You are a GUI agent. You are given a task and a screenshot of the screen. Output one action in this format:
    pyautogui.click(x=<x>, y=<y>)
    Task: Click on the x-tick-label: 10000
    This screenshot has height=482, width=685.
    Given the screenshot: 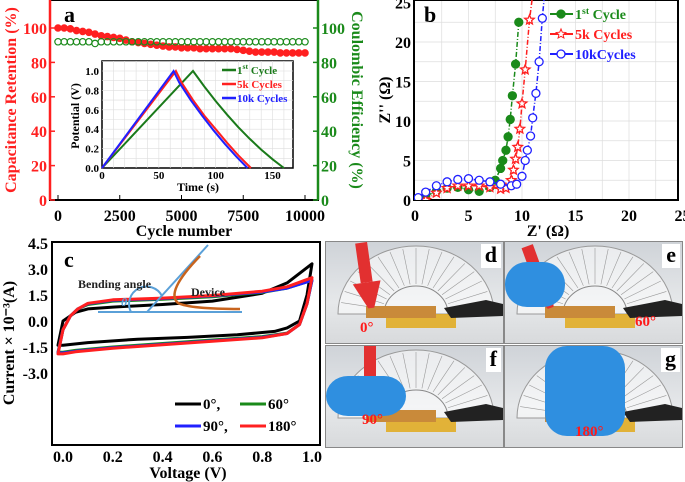 What is the action you would take?
    pyautogui.click(x=305, y=216)
    